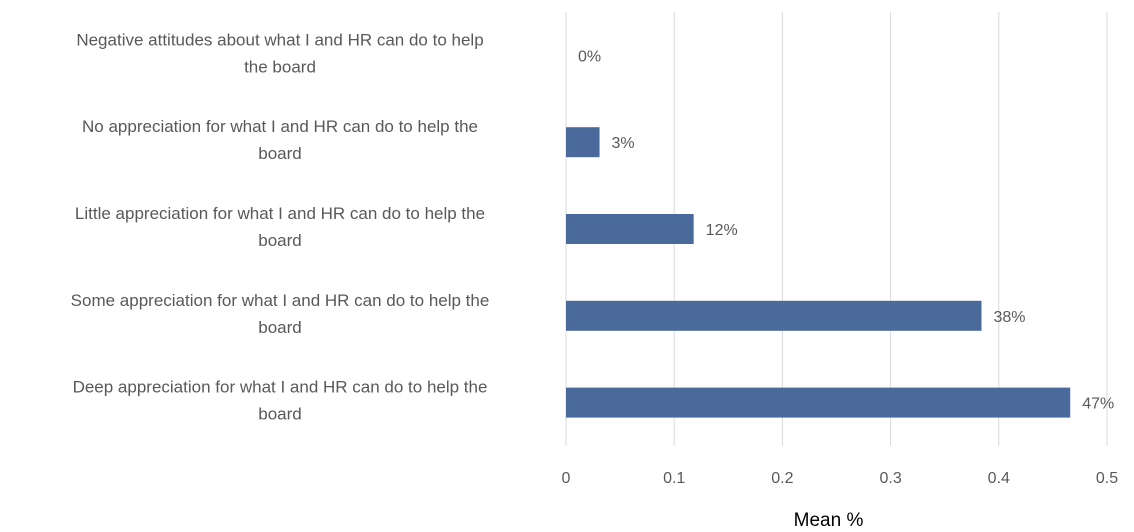 This screenshot has width=1134, height=532. I want to click on x-tick-label-2: 0.2, so click(782, 478).